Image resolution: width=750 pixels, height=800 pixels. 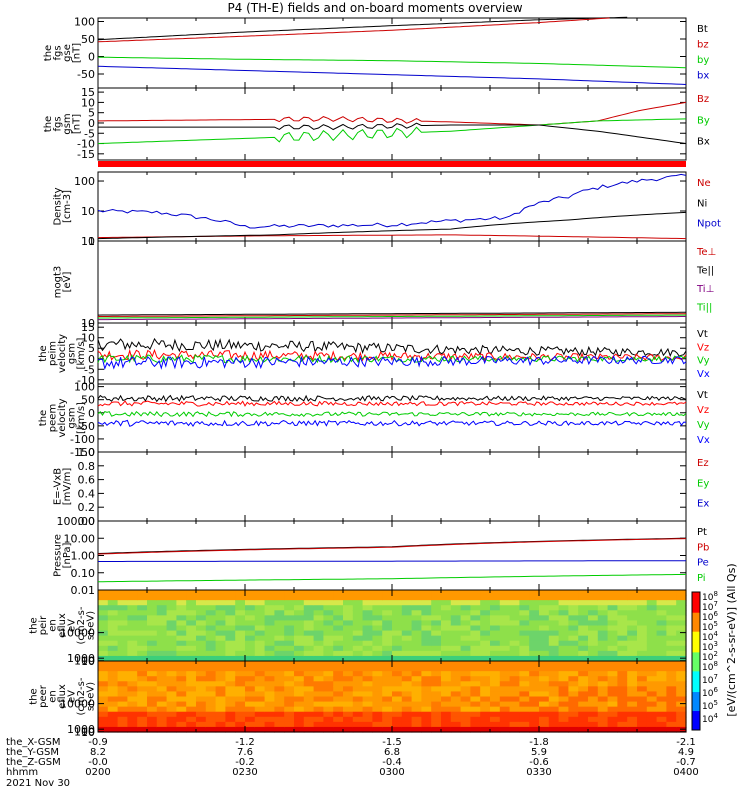 What do you see at coordinates (703, 547) in the screenshot?
I see `legend-entry: Pb` at bounding box center [703, 547].